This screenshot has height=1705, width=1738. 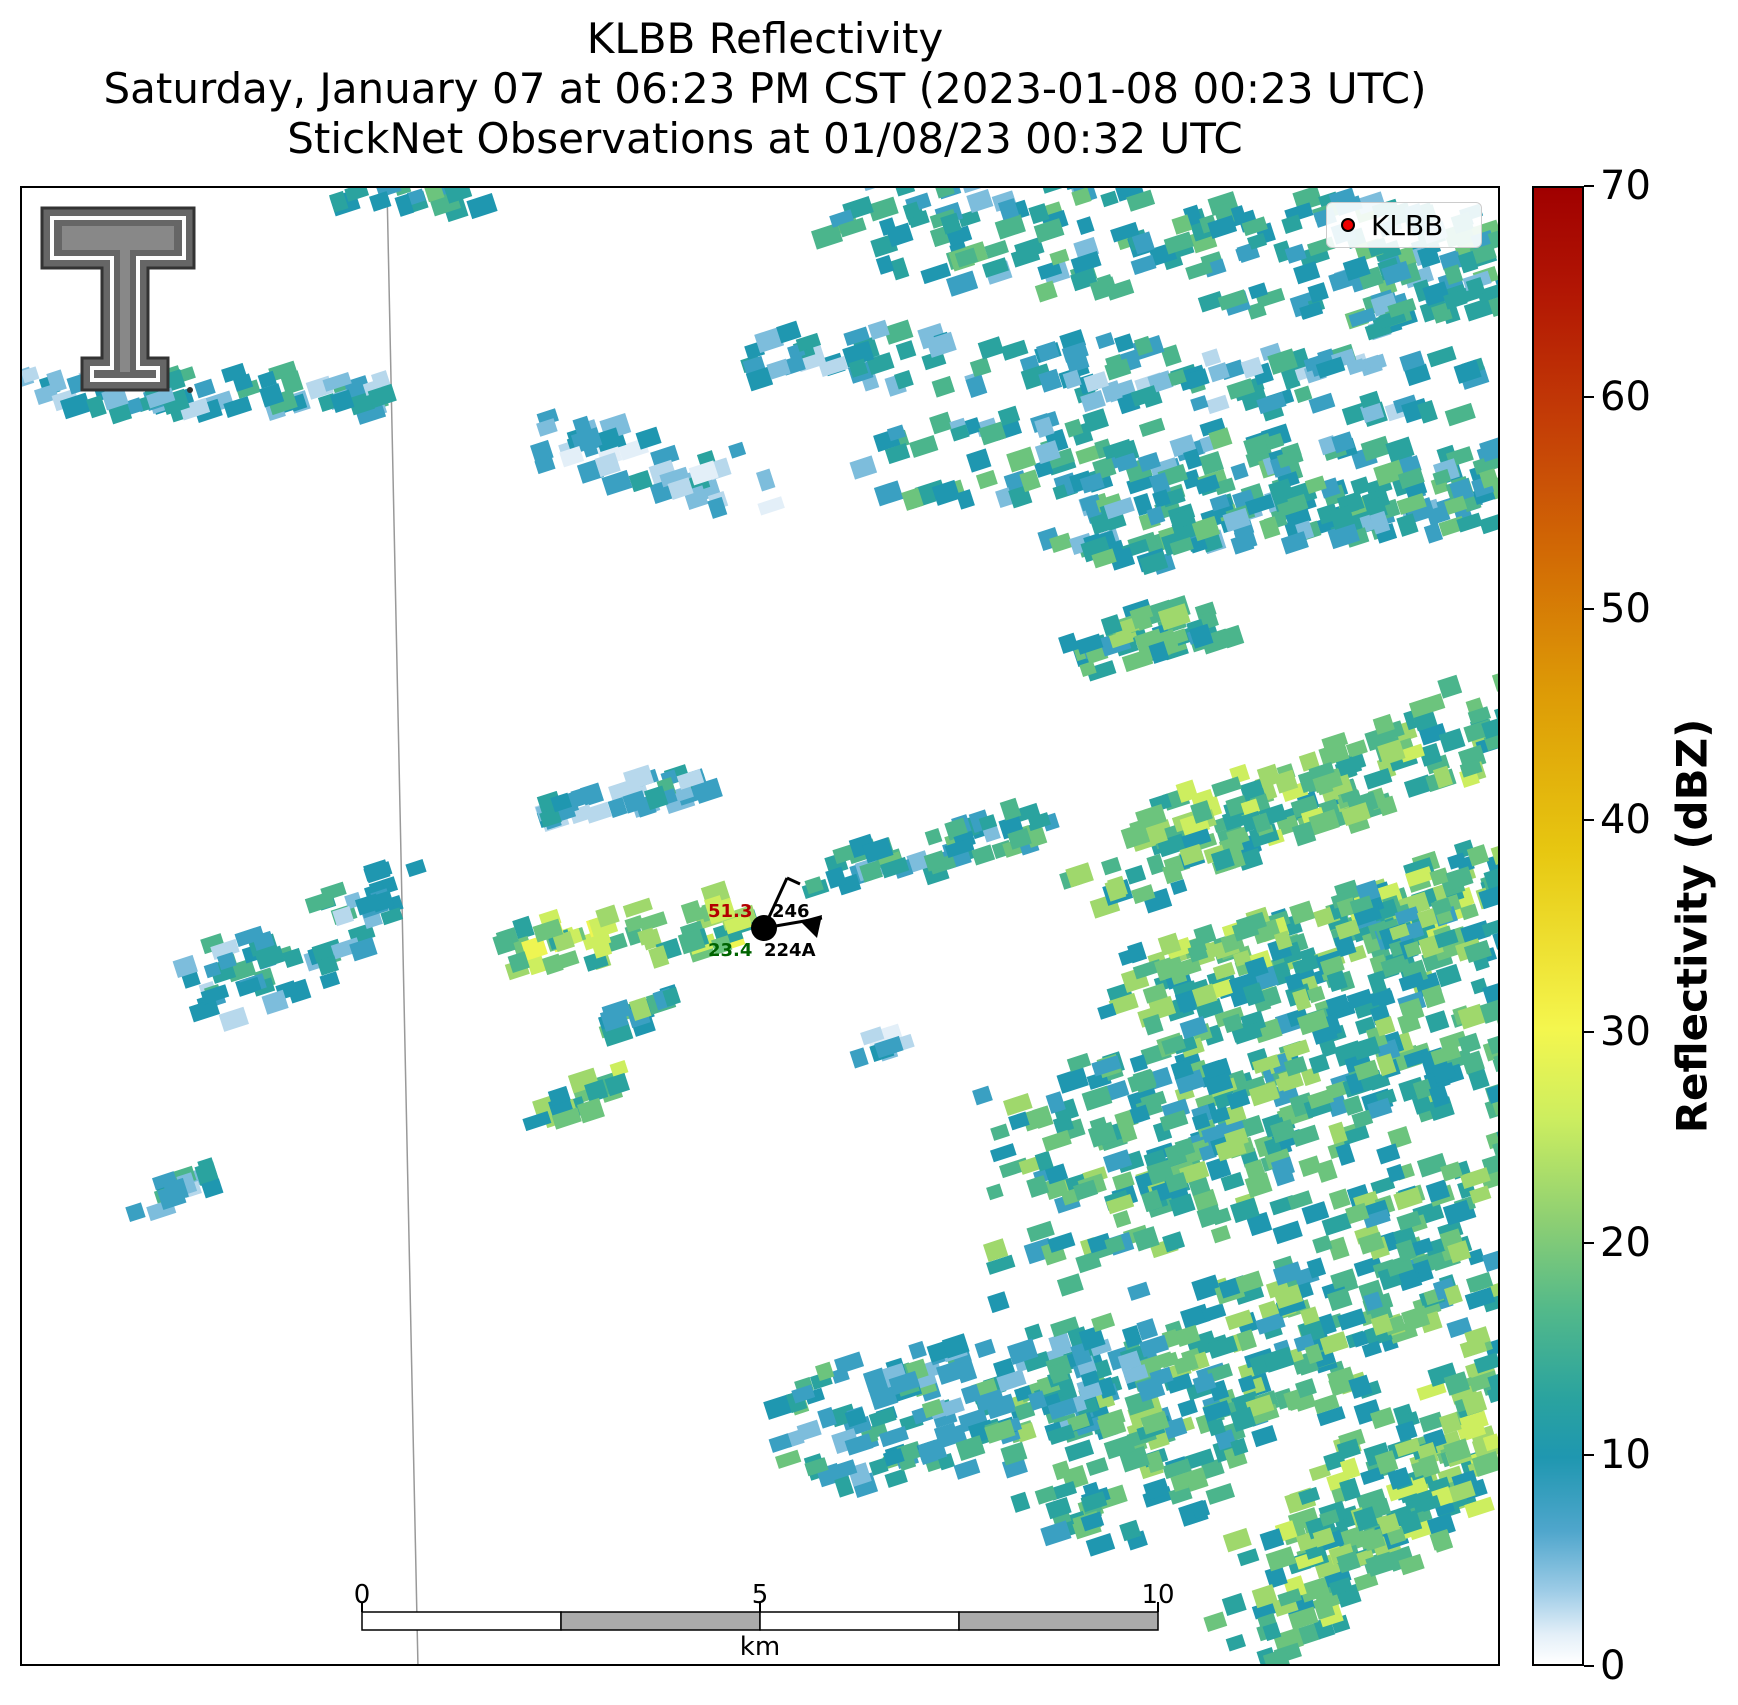 I want to click on scale-unit: km, so click(x=760, y=1647).